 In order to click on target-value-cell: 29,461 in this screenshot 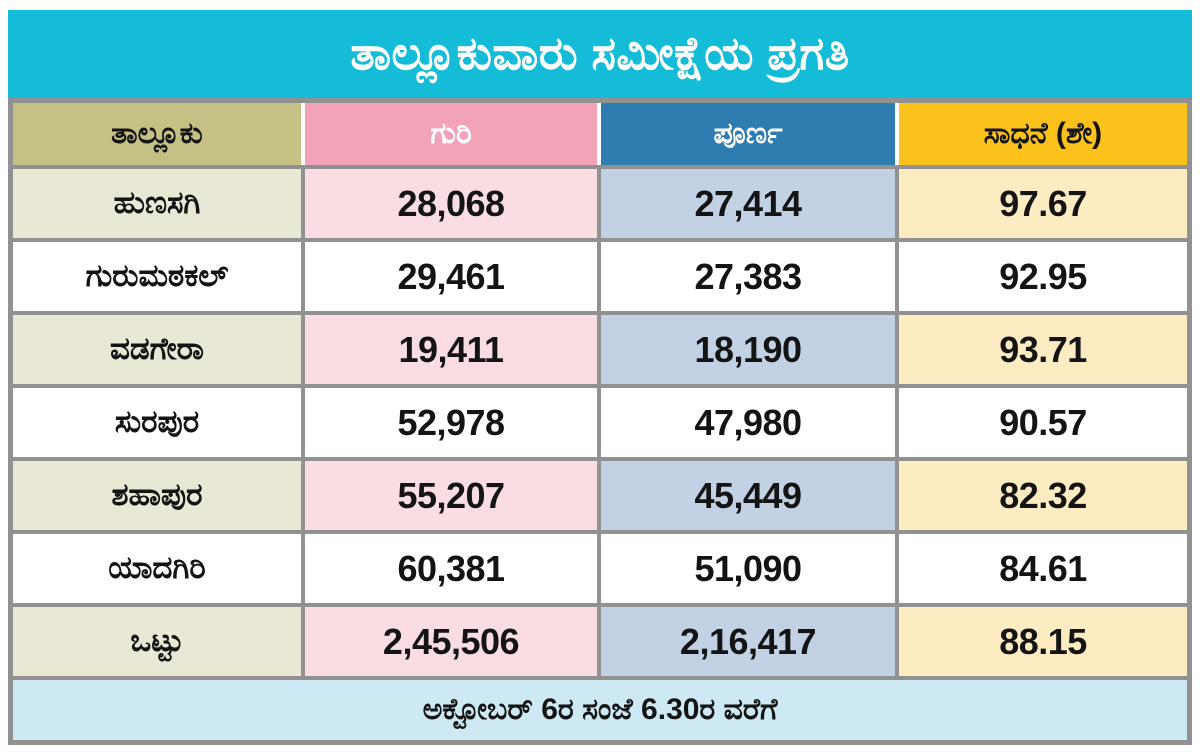, I will do `click(451, 276)`.